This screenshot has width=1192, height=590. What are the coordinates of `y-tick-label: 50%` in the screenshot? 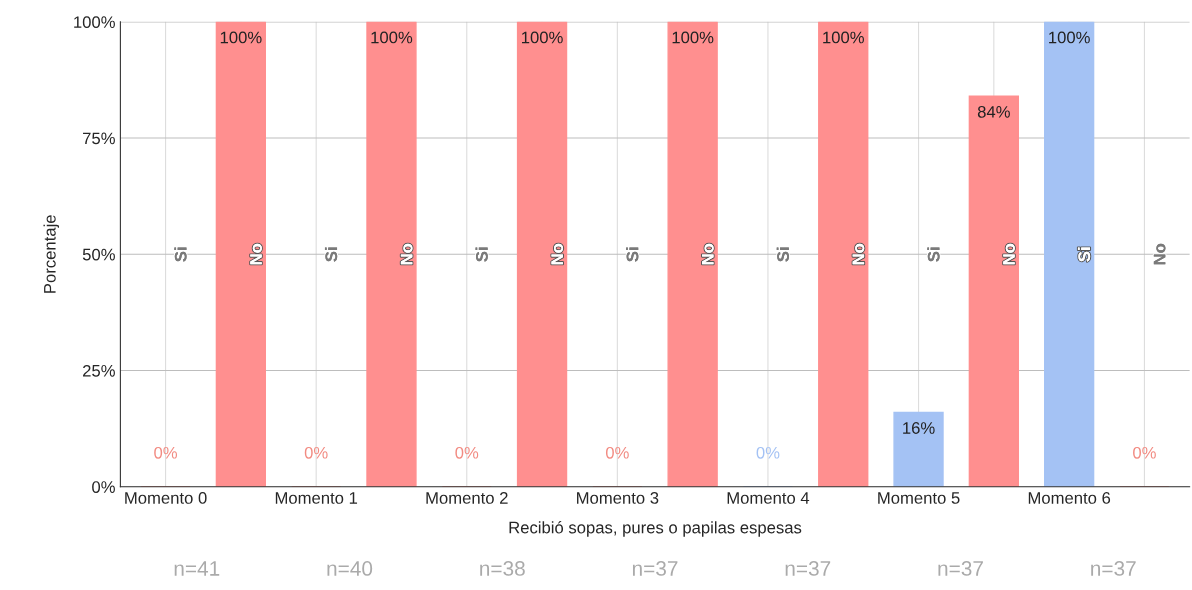 It's located at (98, 254).